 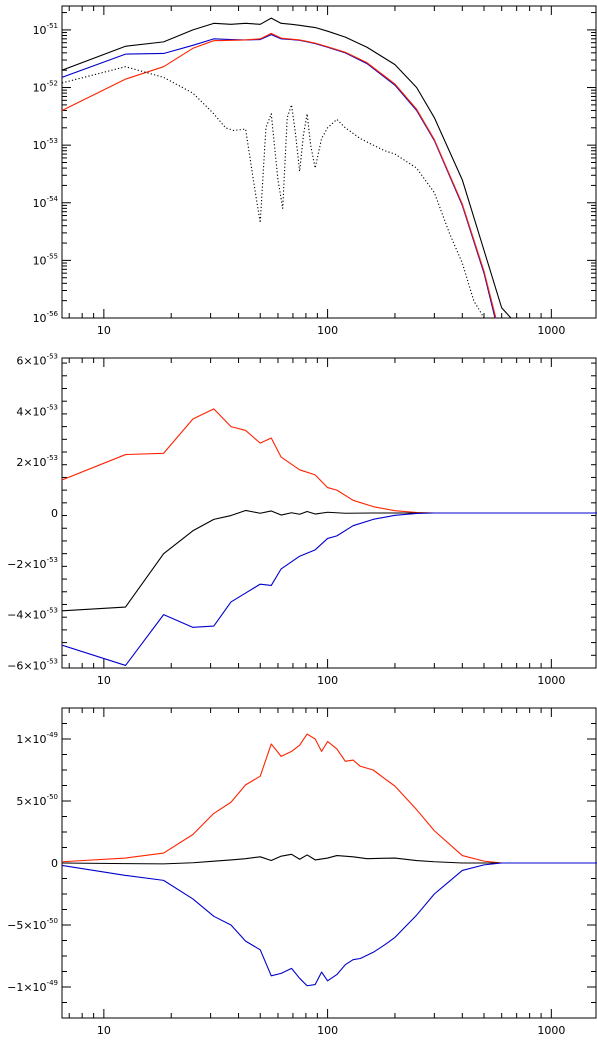 What do you see at coordinates (32, 563) in the screenshot?
I see `y-tick-label: −2×10⁻⁵³` at bounding box center [32, 563].